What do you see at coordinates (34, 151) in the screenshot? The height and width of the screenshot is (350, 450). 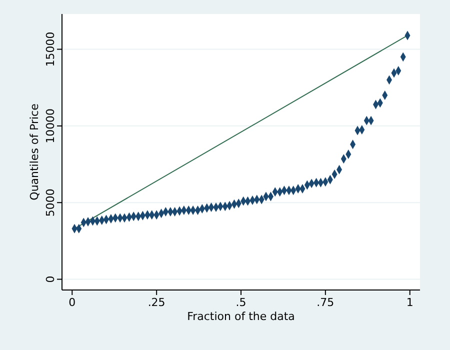 I see `y-axis-title: Quantiles of Price` at bounding box center [34, 151].